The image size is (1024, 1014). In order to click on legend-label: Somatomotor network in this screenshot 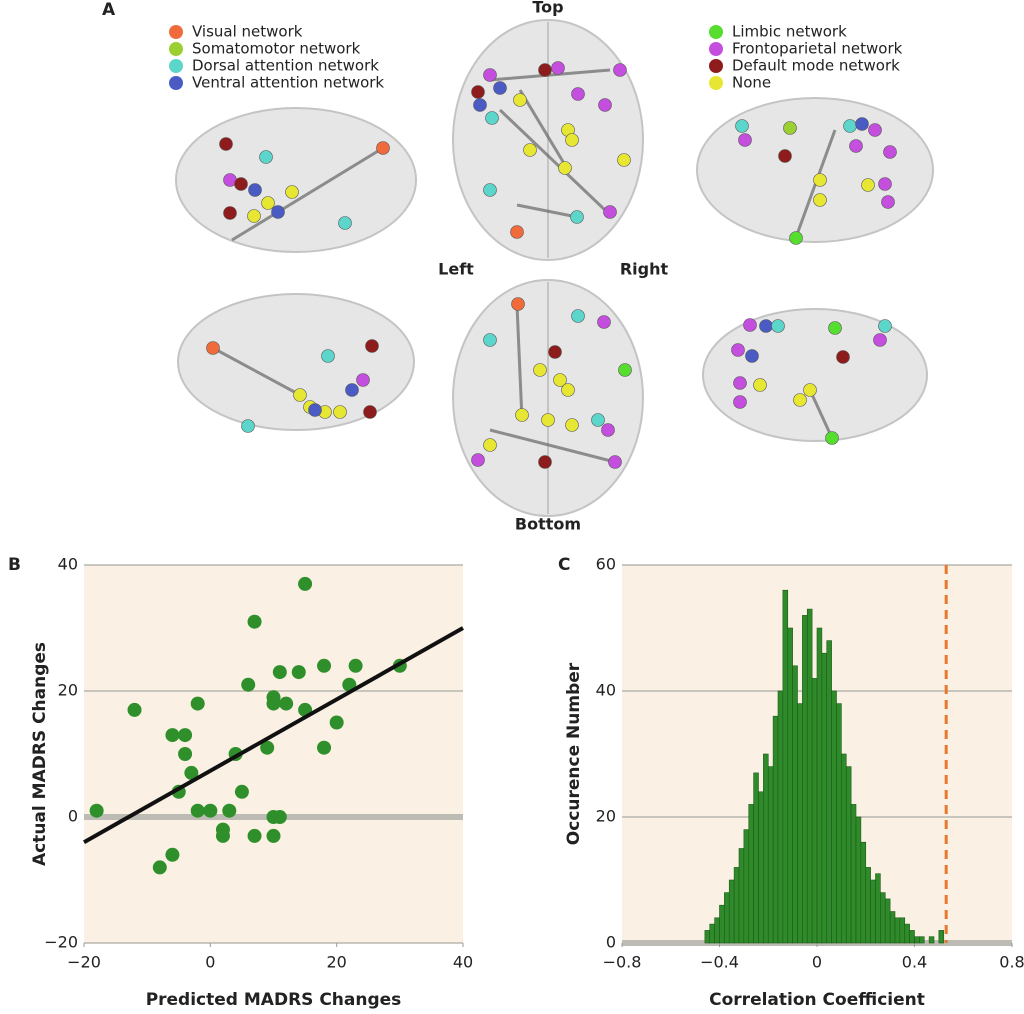, I will do `click(276, 49)`.